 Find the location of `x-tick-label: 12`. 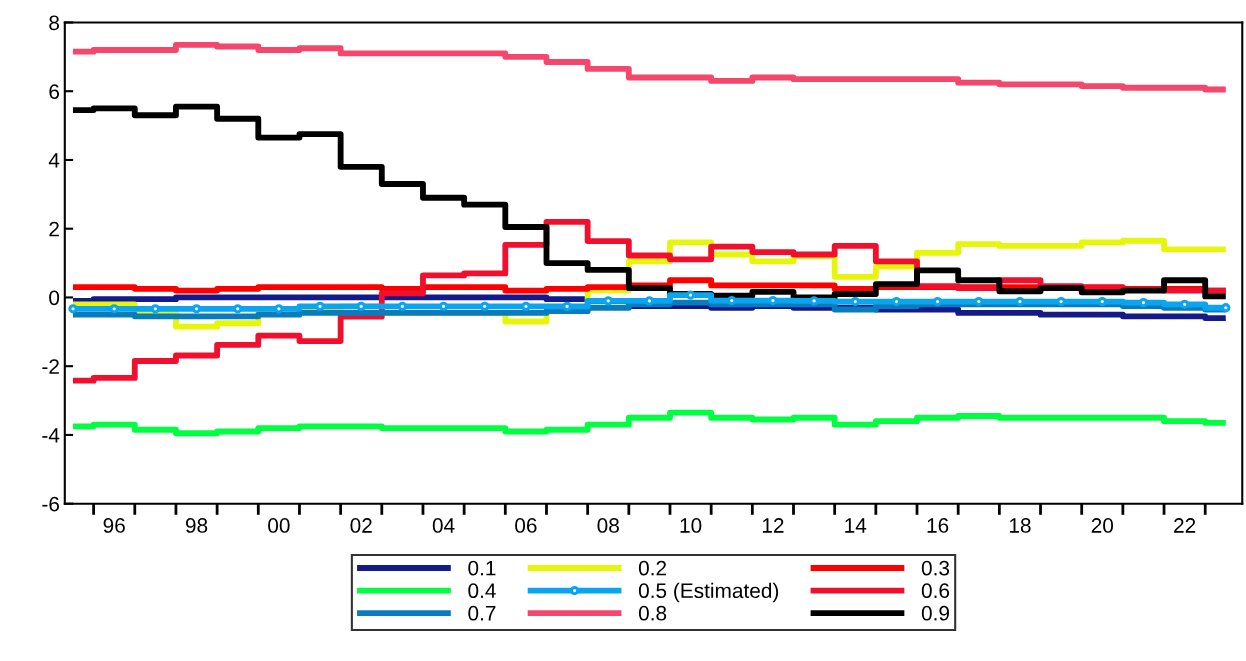

x-tick-label: 12 is located at coordinates (773, 525).